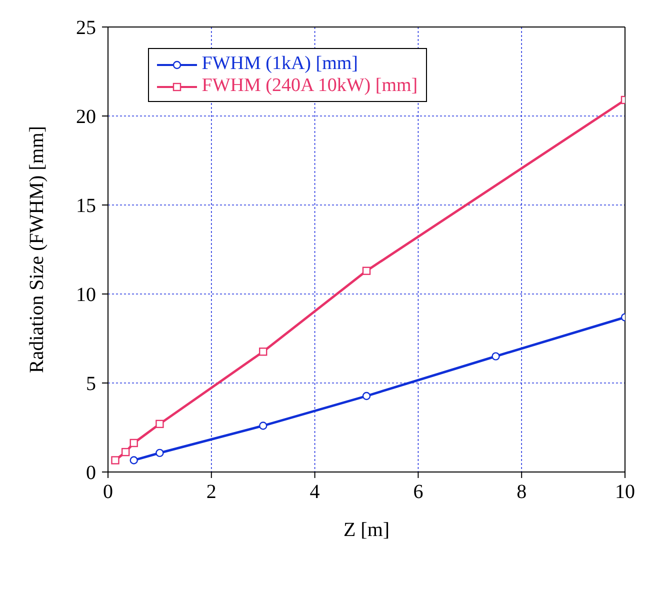  I want to click on x-tick-label: 6, so click(418, 492).